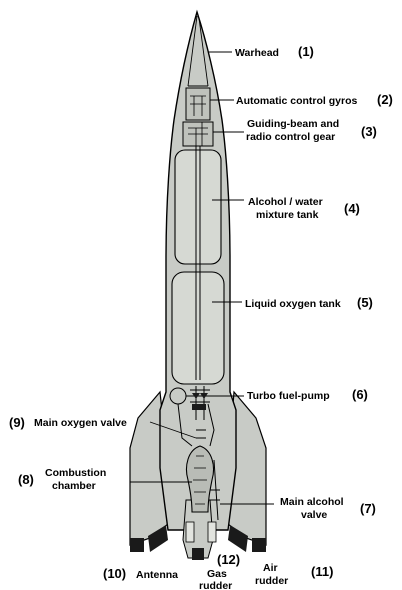  Describe the element at coordinates (198, 51) in the screenshot. I see `warhead-internal-lines` at that location.